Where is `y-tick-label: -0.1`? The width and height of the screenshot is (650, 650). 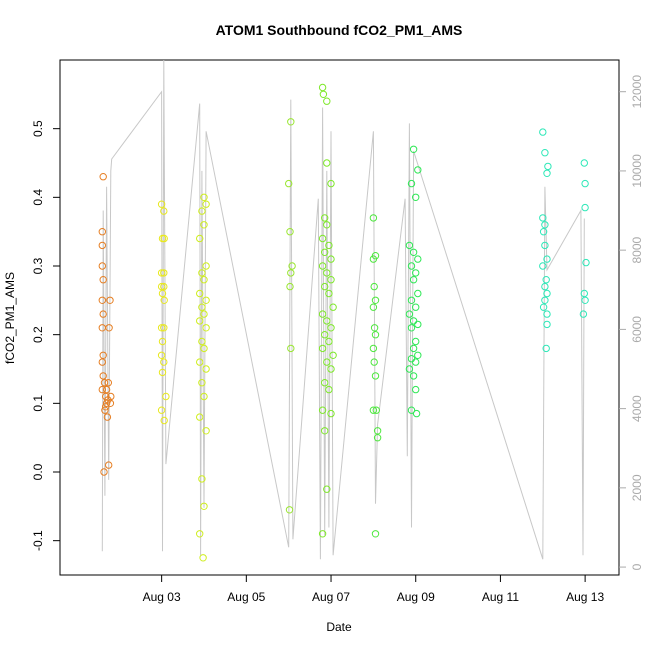
y-tick-label: -0.1 is located at coordinates (38, 540).